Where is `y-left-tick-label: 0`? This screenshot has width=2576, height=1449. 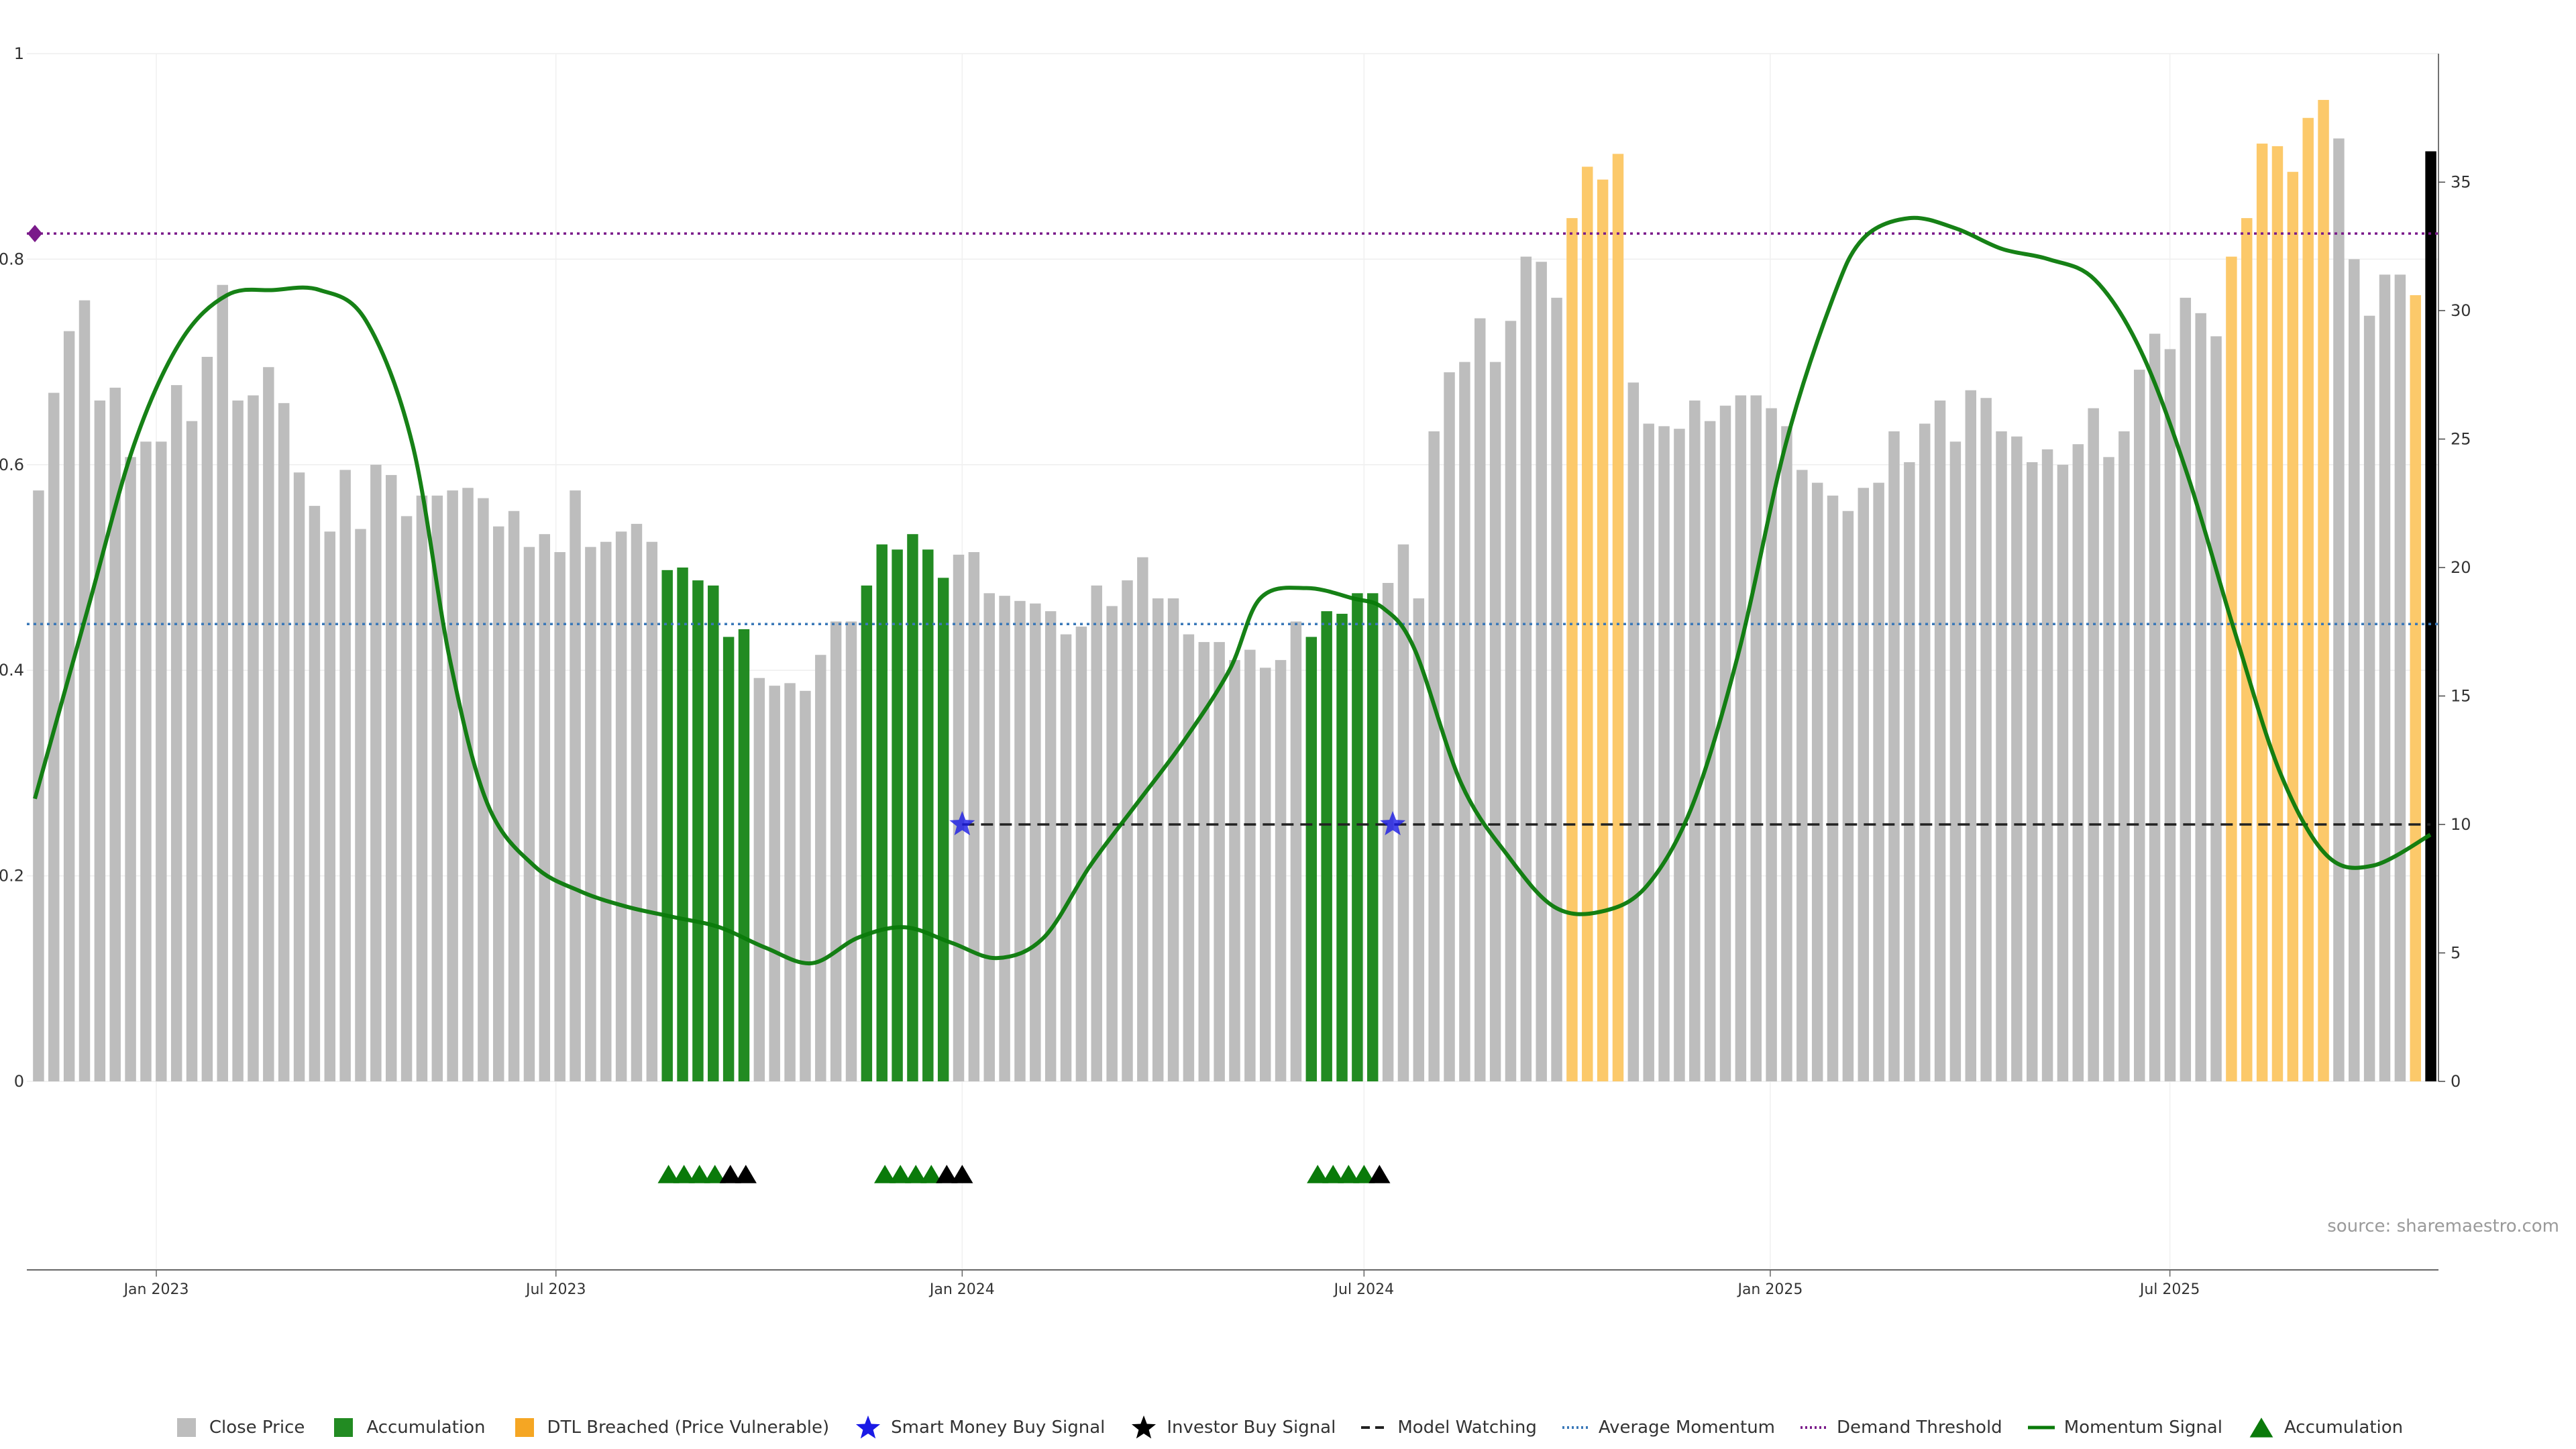 y-left-tick-label: 0 is located at coordinates (19, 1081).